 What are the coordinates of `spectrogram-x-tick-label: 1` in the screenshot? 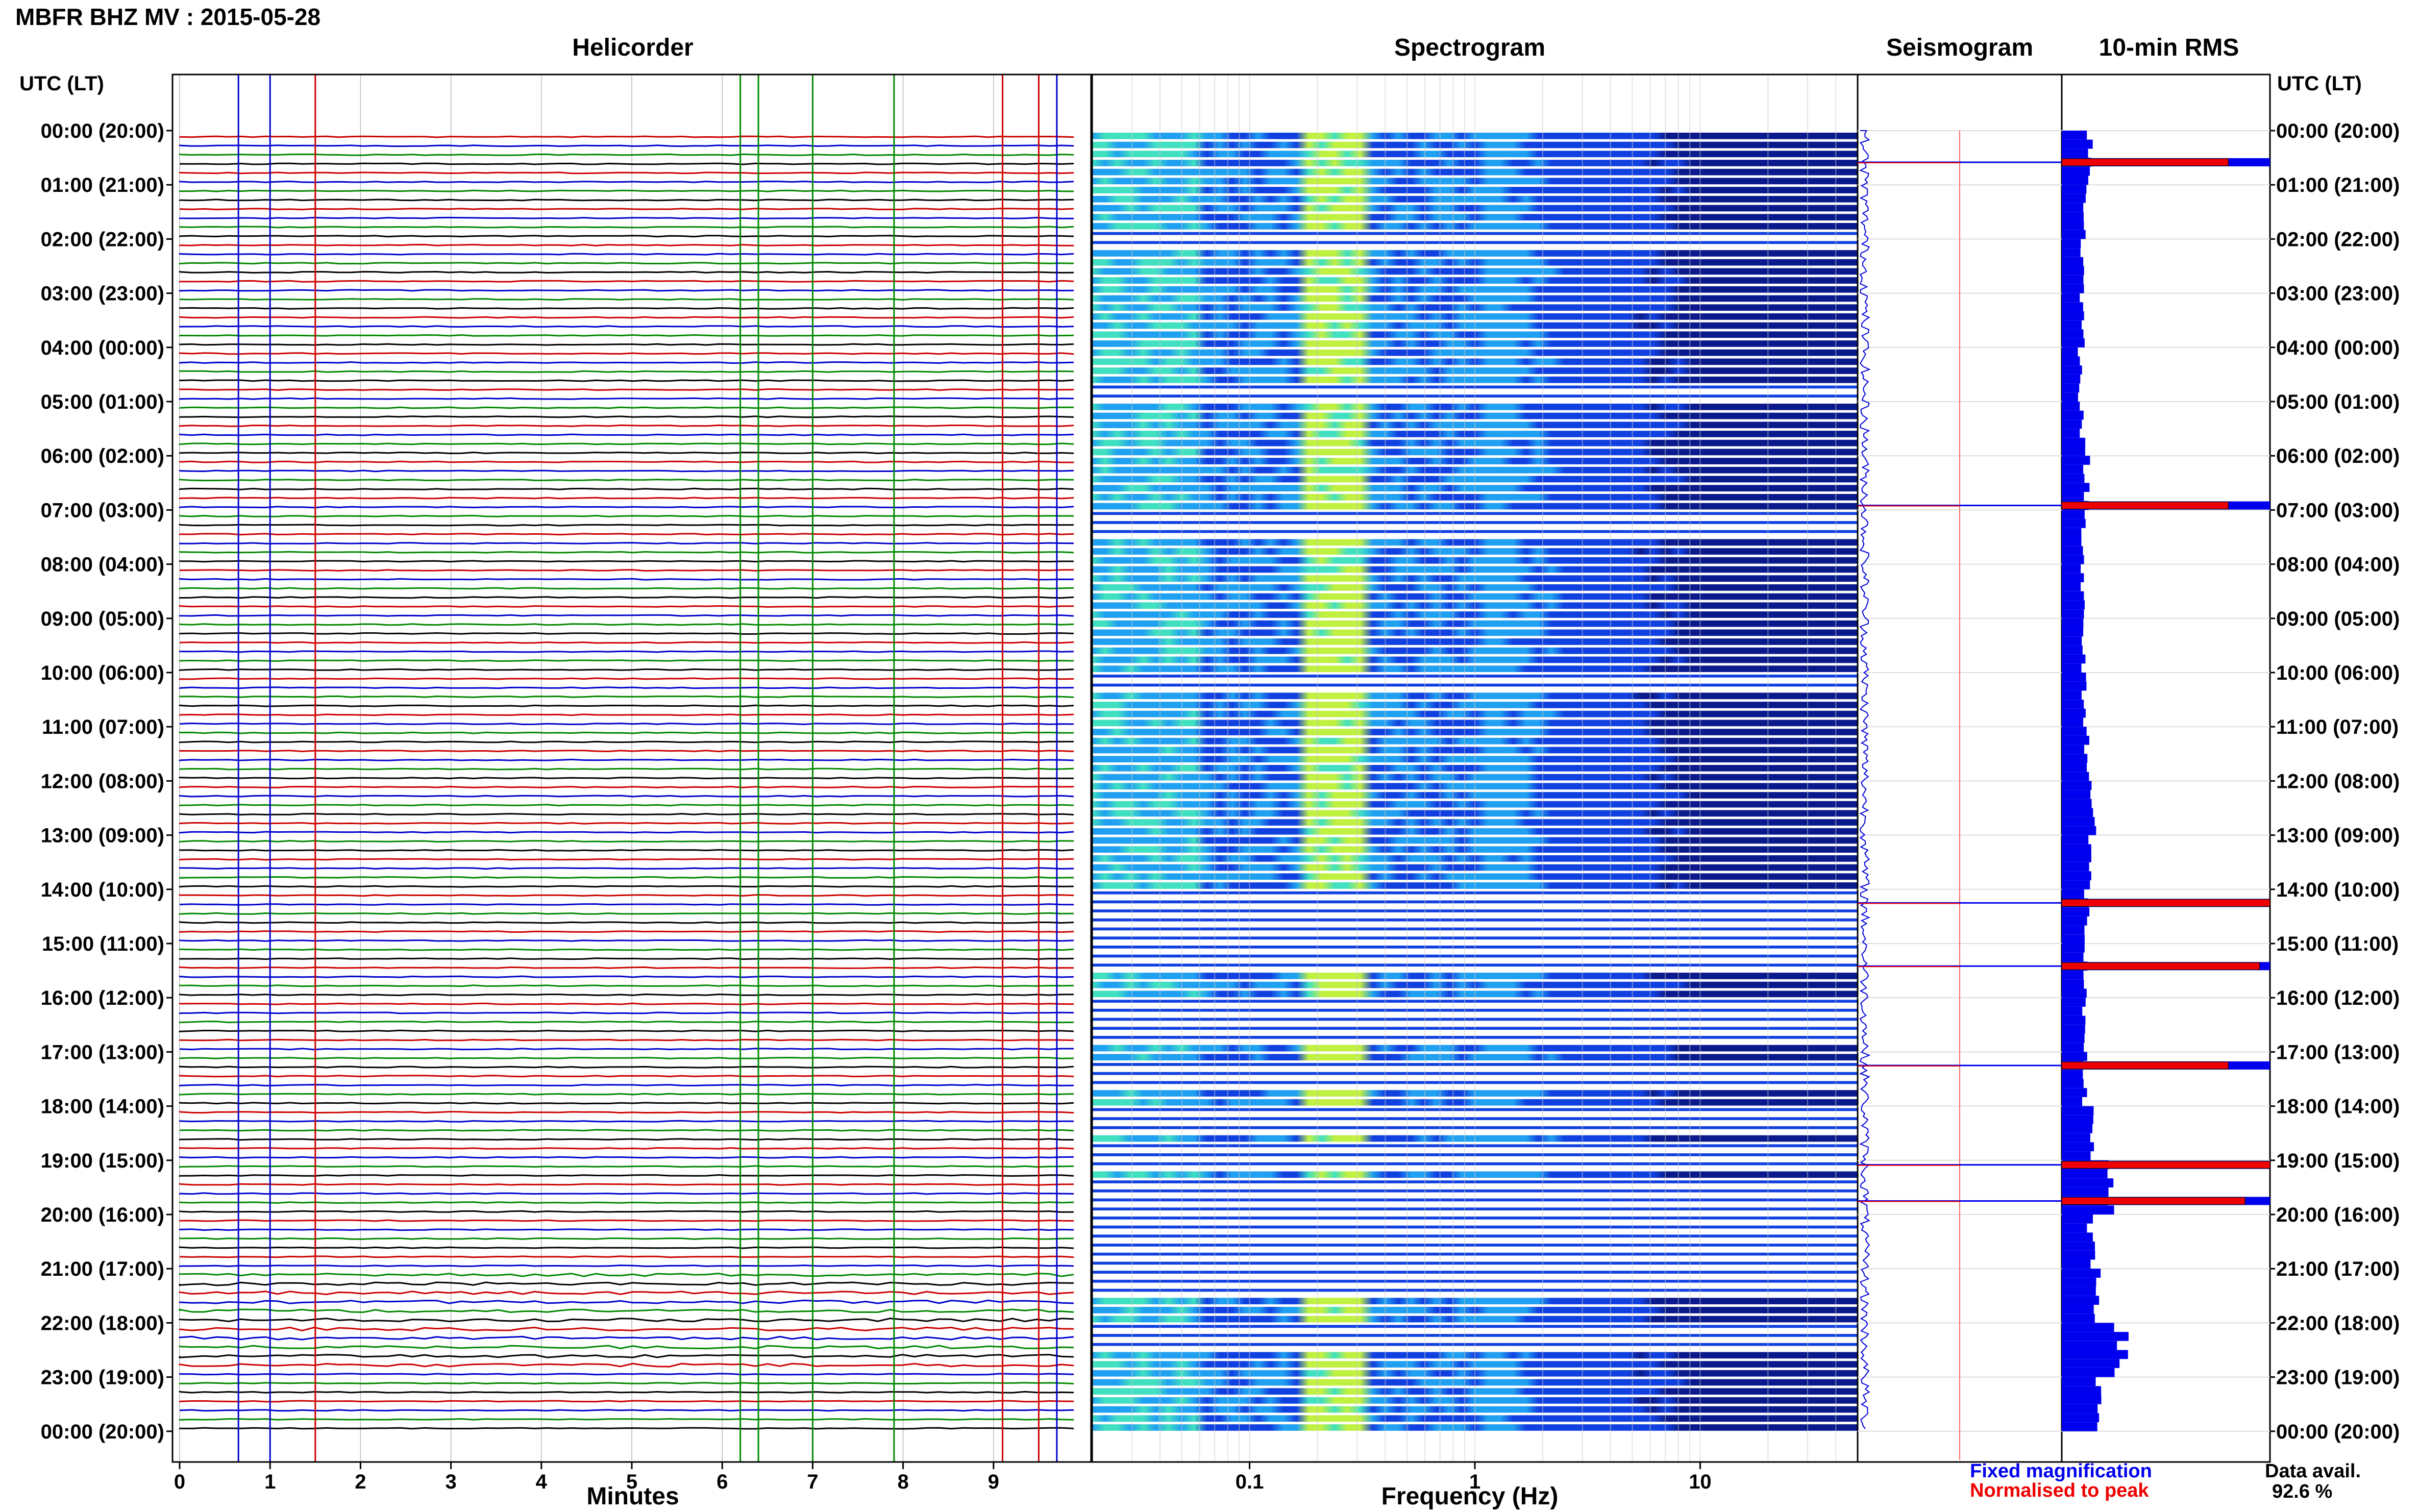 It's located at (1474, 1482).